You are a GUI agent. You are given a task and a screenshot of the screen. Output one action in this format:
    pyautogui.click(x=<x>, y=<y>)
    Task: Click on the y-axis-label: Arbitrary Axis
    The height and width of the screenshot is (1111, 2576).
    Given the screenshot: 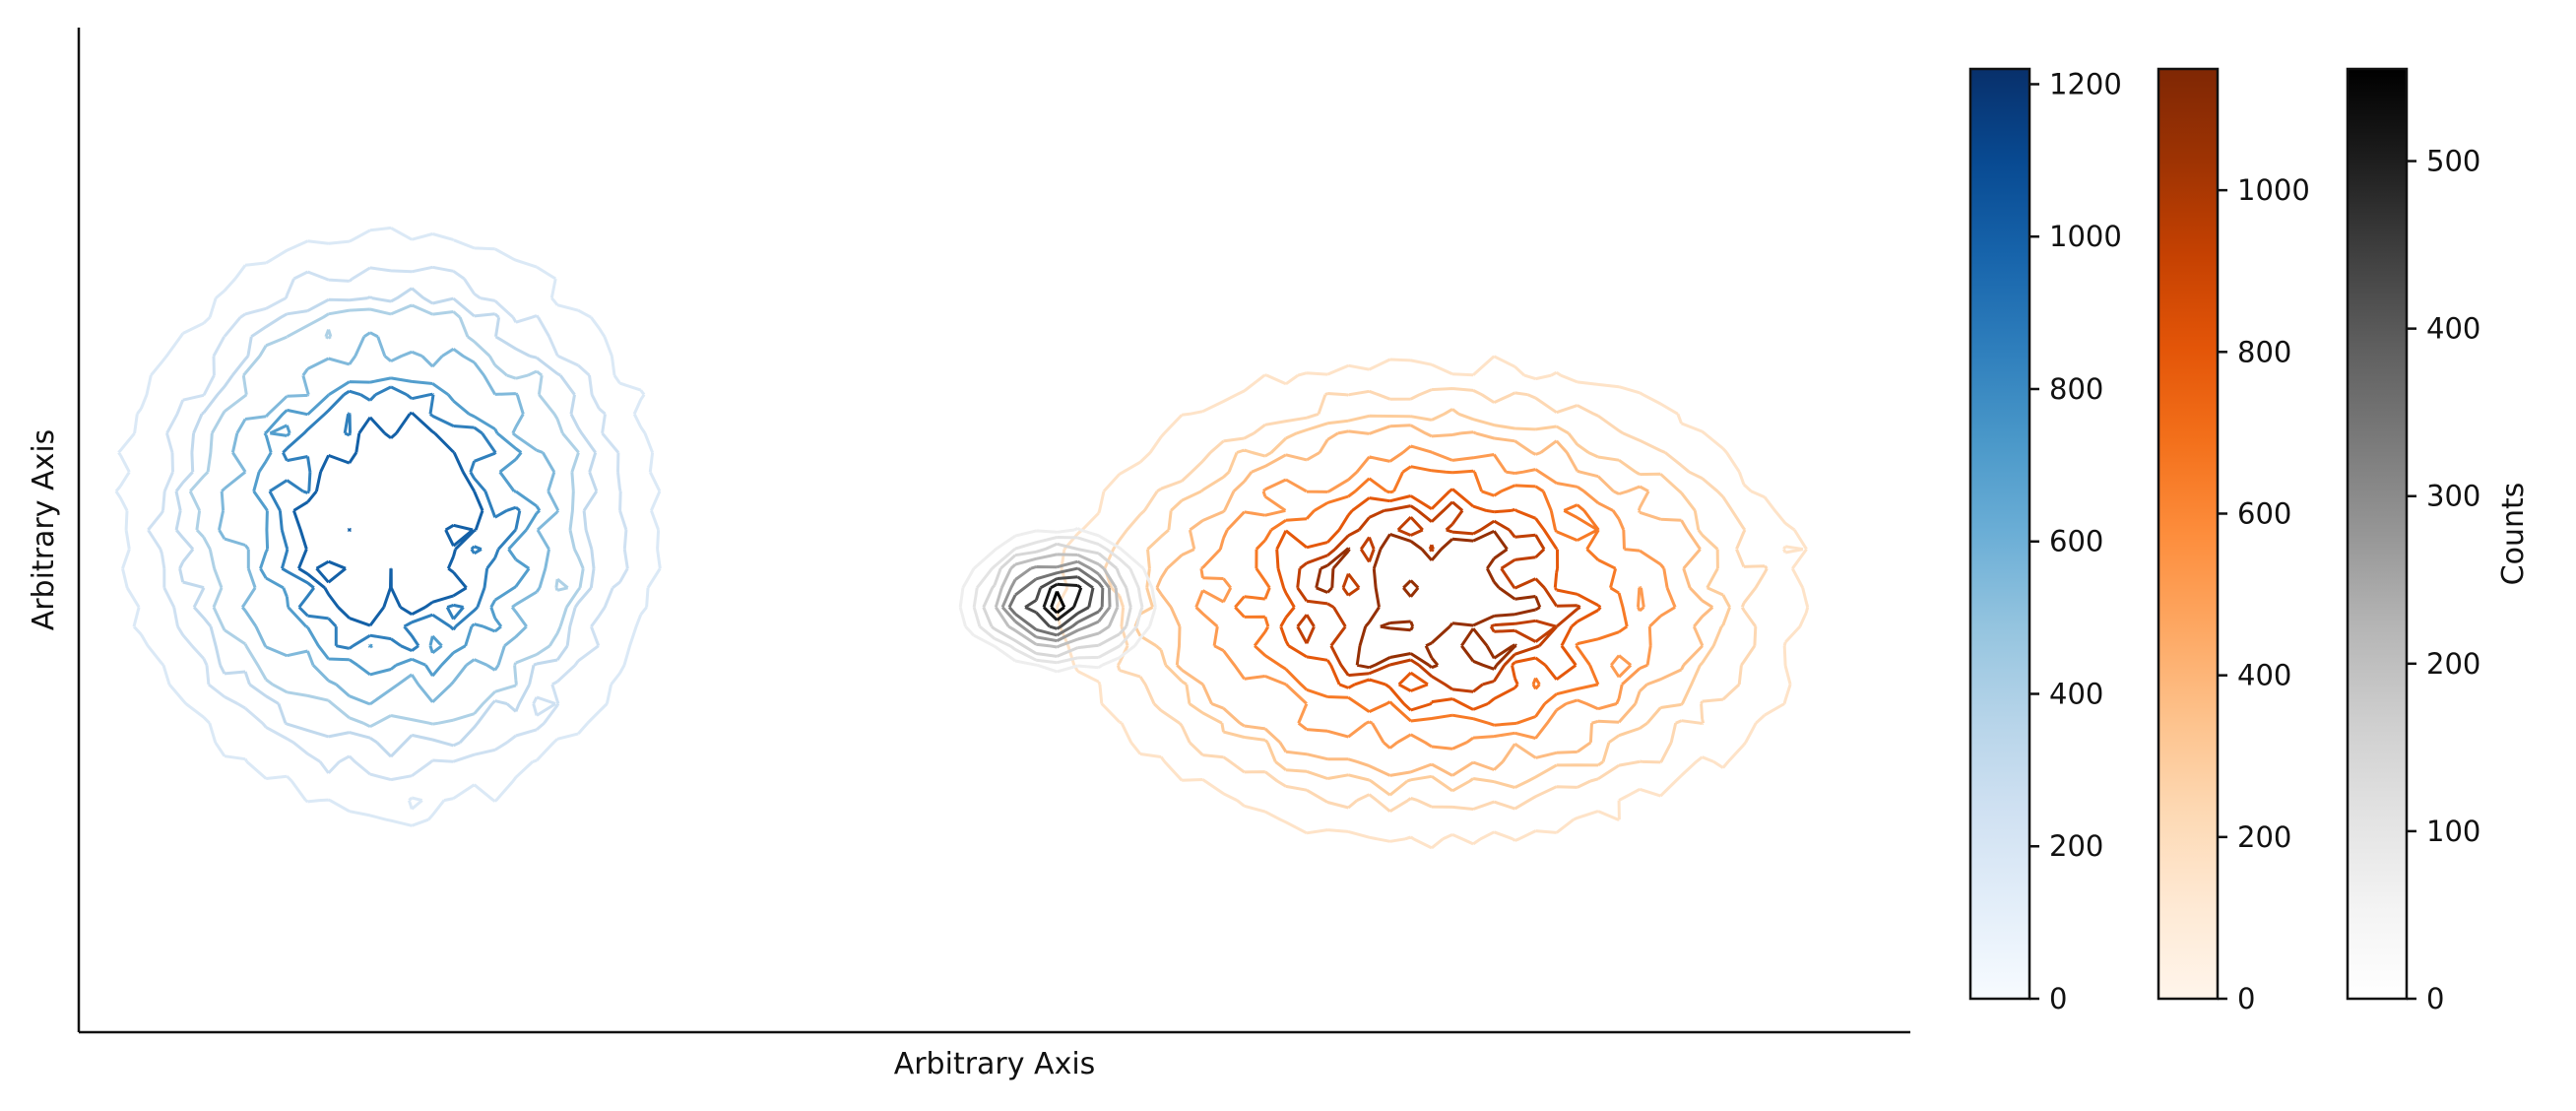 What is the action you would take?
    pyautogui.click(x=44, y=530)
    